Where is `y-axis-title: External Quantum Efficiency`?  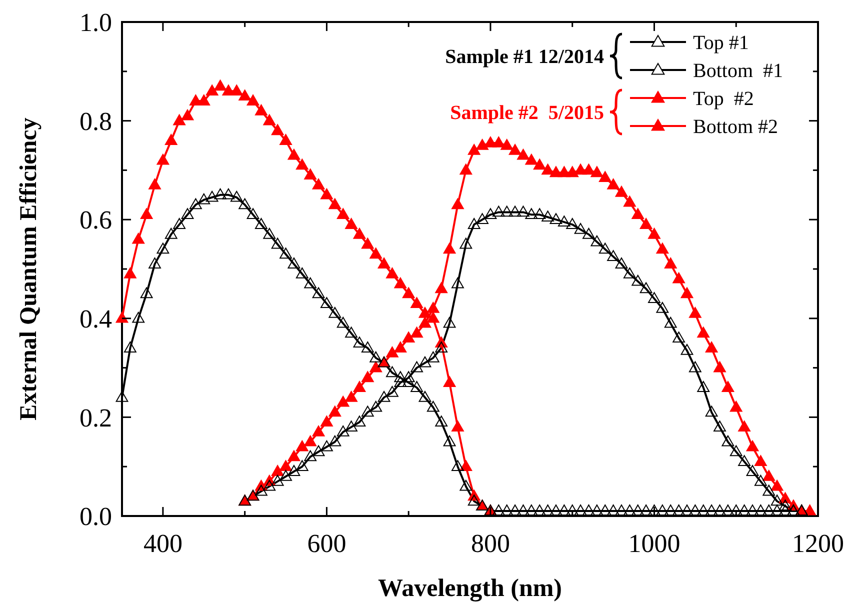
y-axis-title: External Quantum Efficiency is located at coordinates (29, 269).